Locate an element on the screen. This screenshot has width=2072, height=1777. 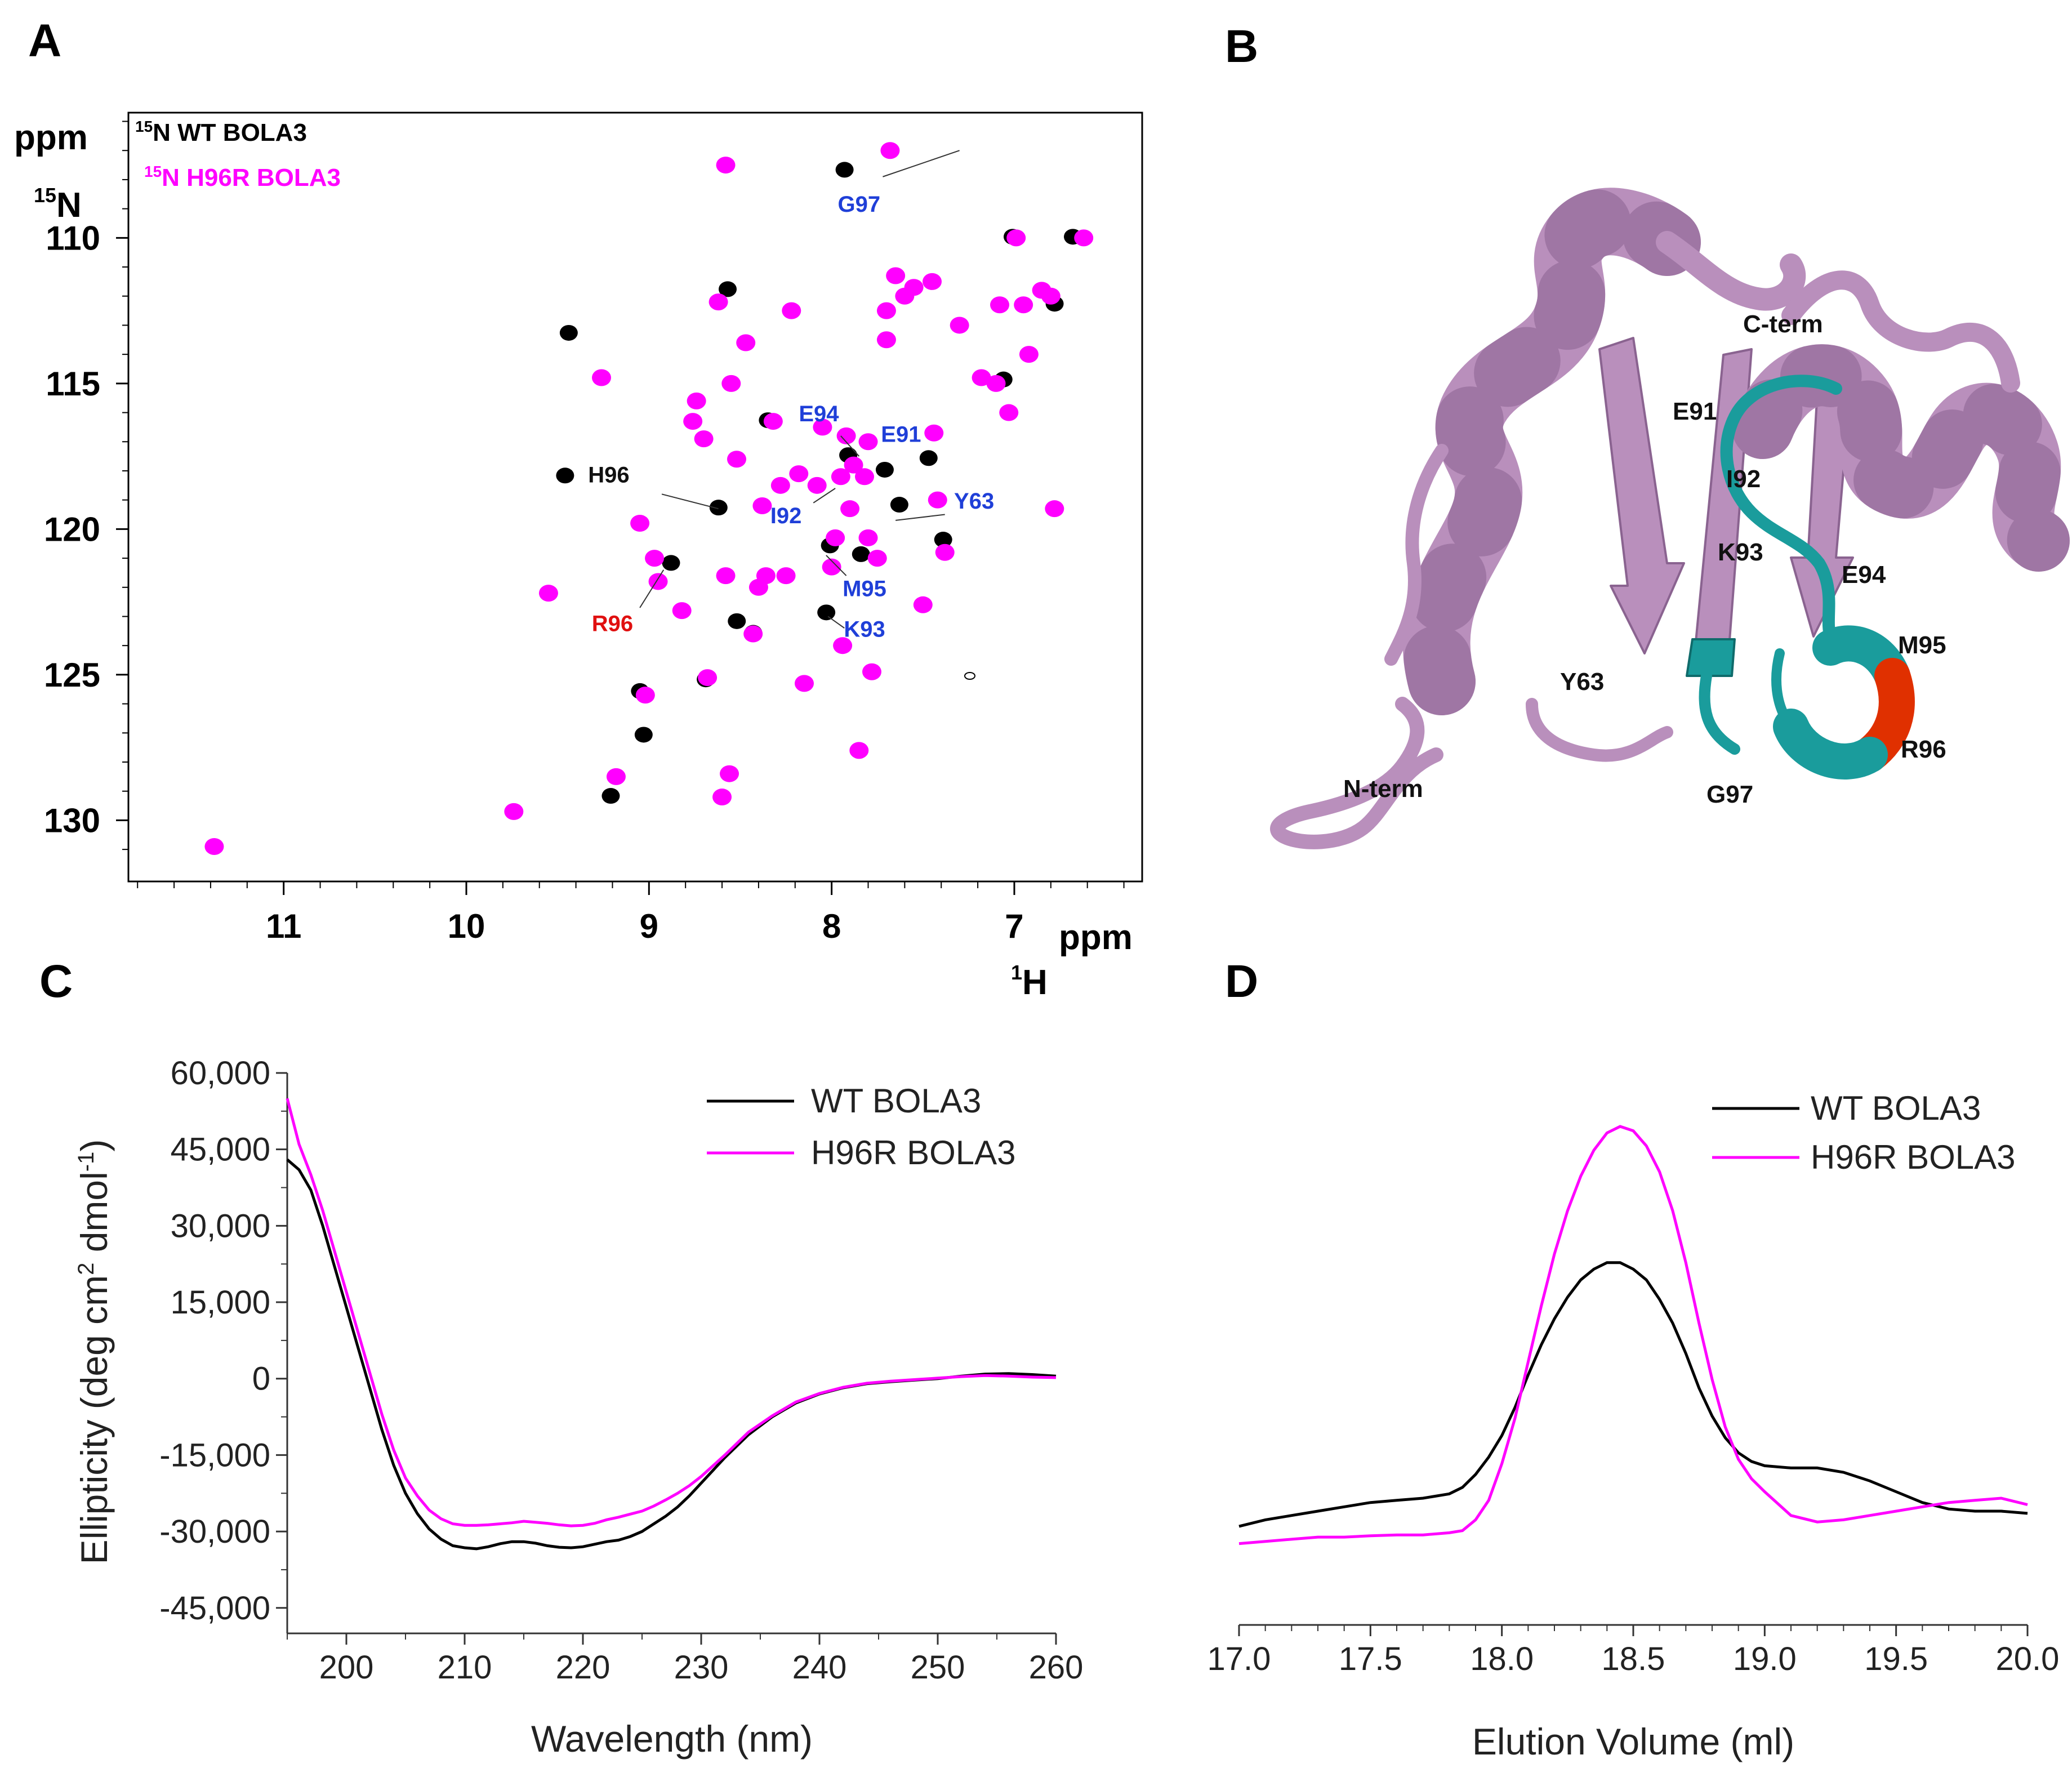
y63-segment is located at coordinates (1711, 657).